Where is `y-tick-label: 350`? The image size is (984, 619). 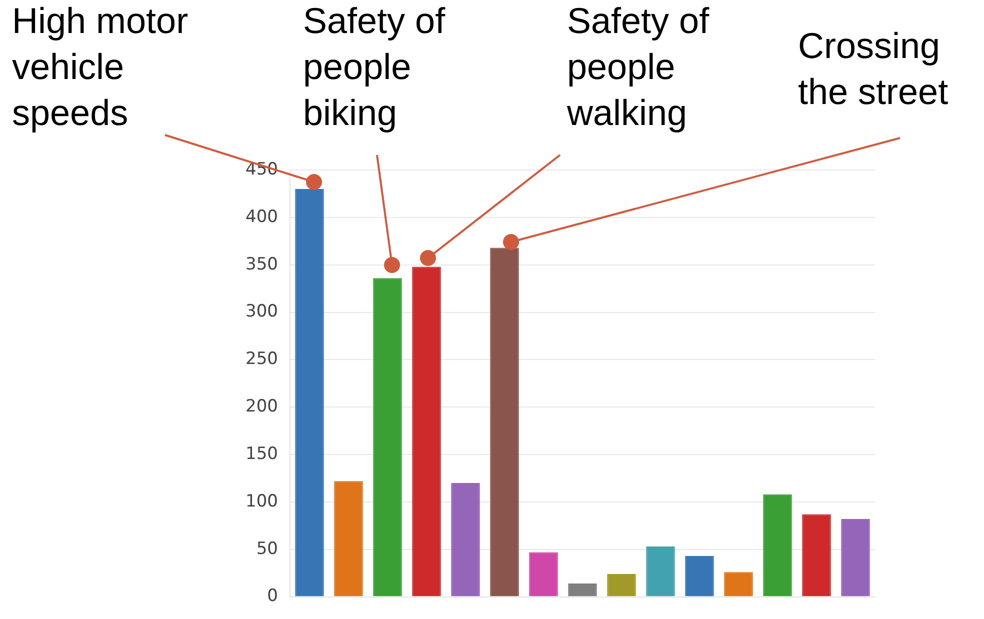 y-tick-label: 350 is located at coordinates (262, 264).